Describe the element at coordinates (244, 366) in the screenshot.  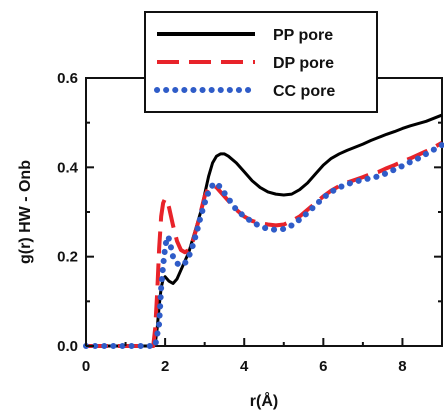
I see `x-tick-label: 4` at that location.